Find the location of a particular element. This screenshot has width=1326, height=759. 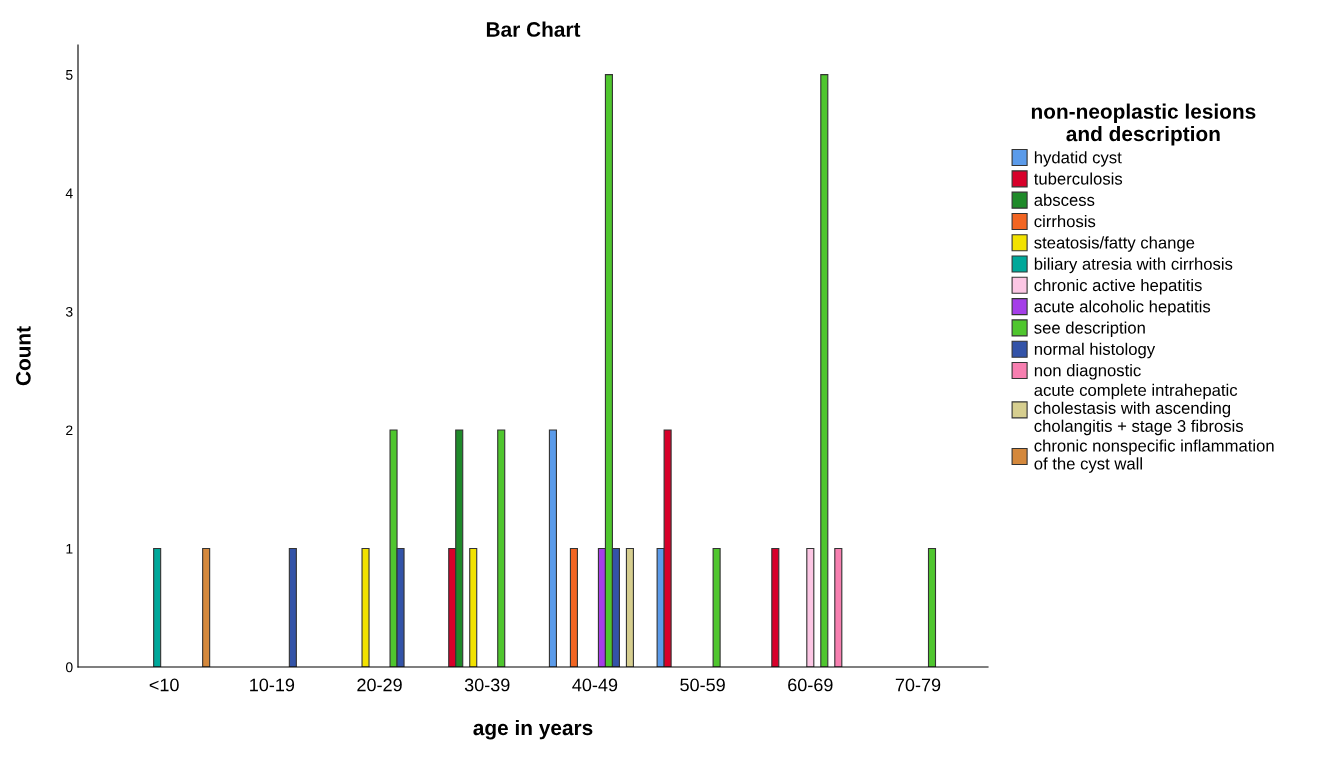

legend-label: abscess is located at coordinates (1064, 199).